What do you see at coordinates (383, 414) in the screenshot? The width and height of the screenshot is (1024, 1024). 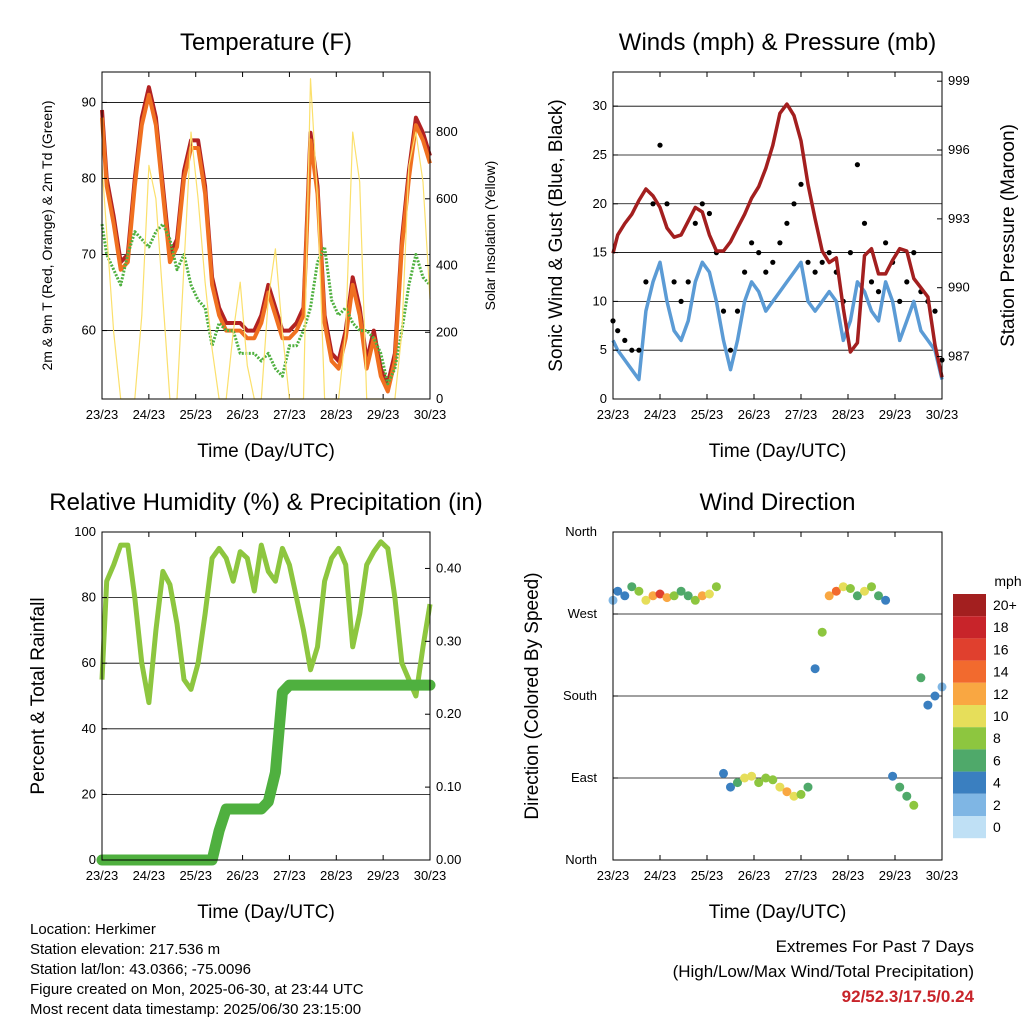 I see `x-tick-label: 29/23` at bounding box center [383, 414].